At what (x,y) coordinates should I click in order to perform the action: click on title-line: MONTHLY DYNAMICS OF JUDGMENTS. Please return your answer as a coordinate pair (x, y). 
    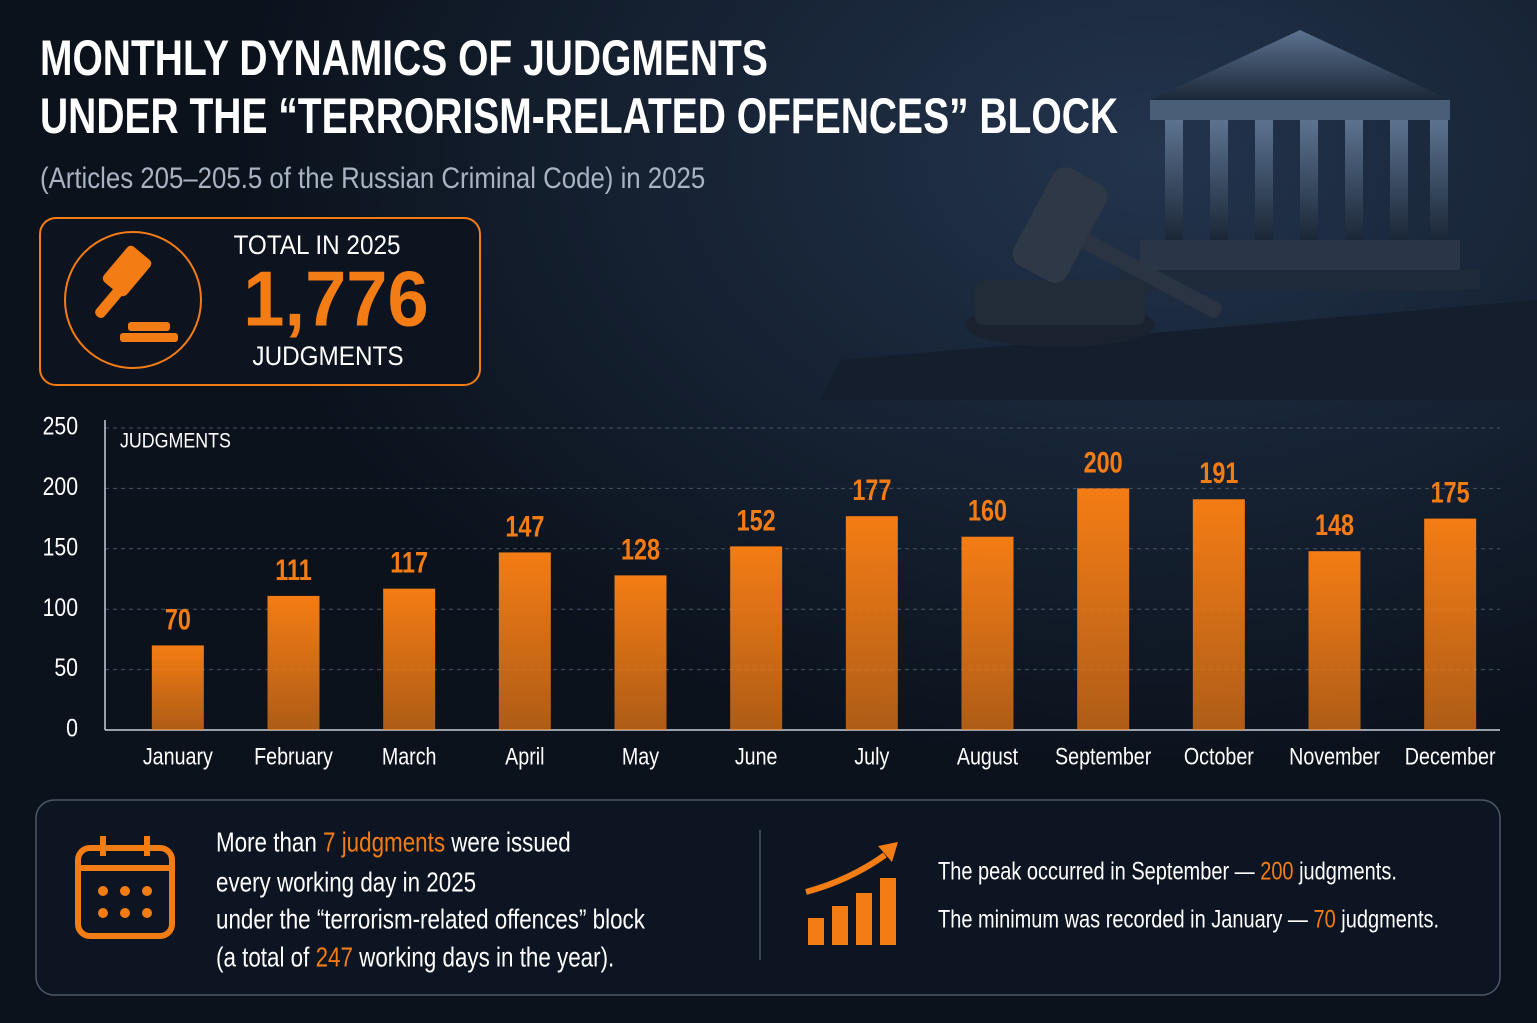
    Looking at the image, I should click on (404, 57).